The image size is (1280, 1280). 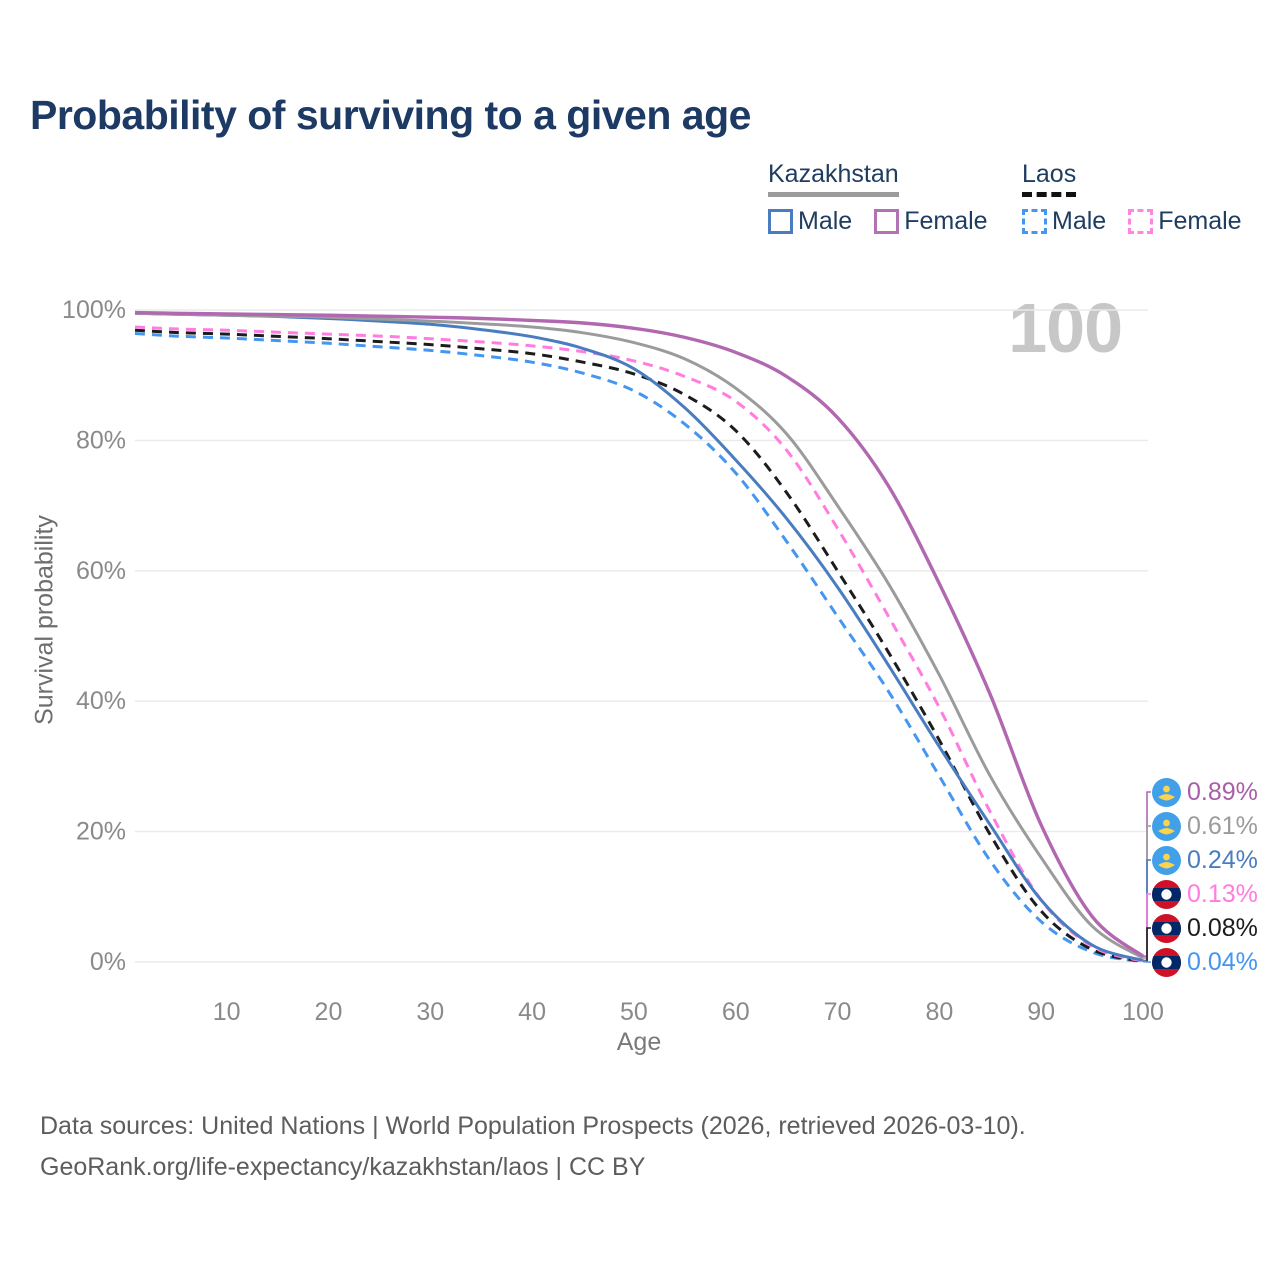 What do you see at coordinates (1222, 893) in the screenshot?
I see `end-label-value: 0.13%` at bounding box center [1222, 893].